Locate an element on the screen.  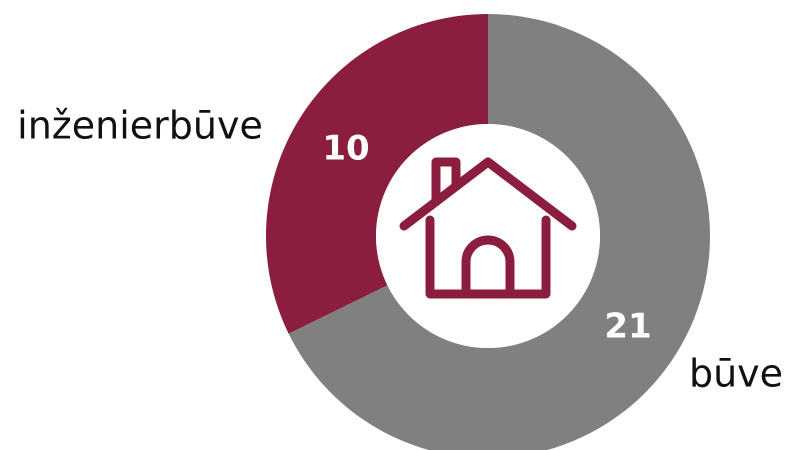
value-label-inzenierbuve: 10 is located at coordinates (345, 149).